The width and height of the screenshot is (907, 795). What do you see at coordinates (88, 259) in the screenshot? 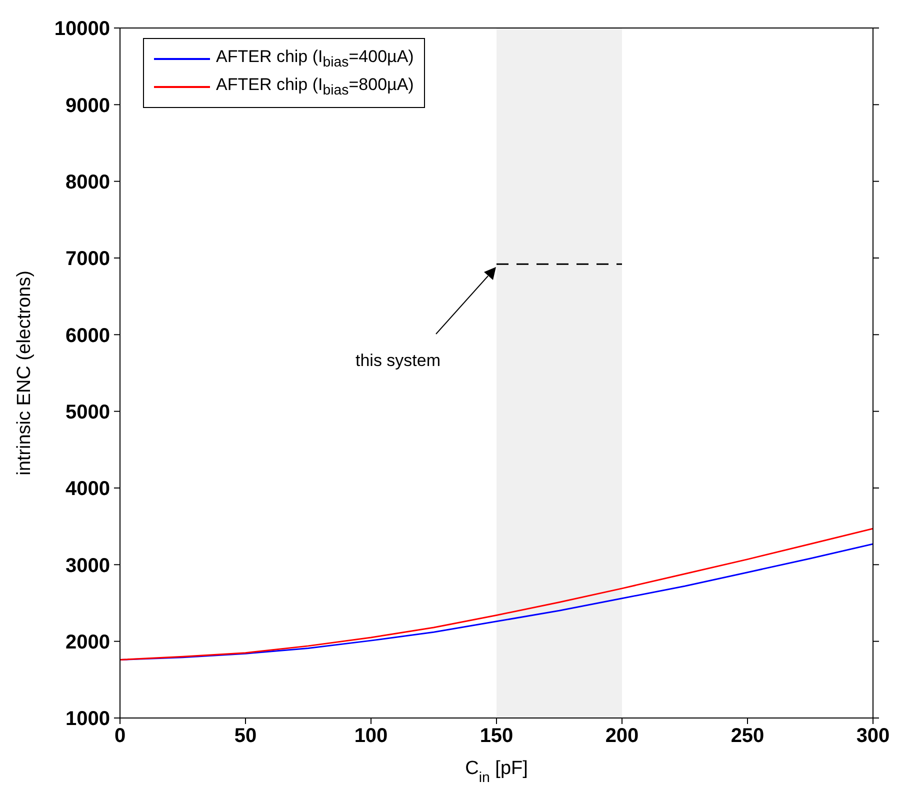
I see `y-tick-label: 7000` at bounding box center [88, 259].